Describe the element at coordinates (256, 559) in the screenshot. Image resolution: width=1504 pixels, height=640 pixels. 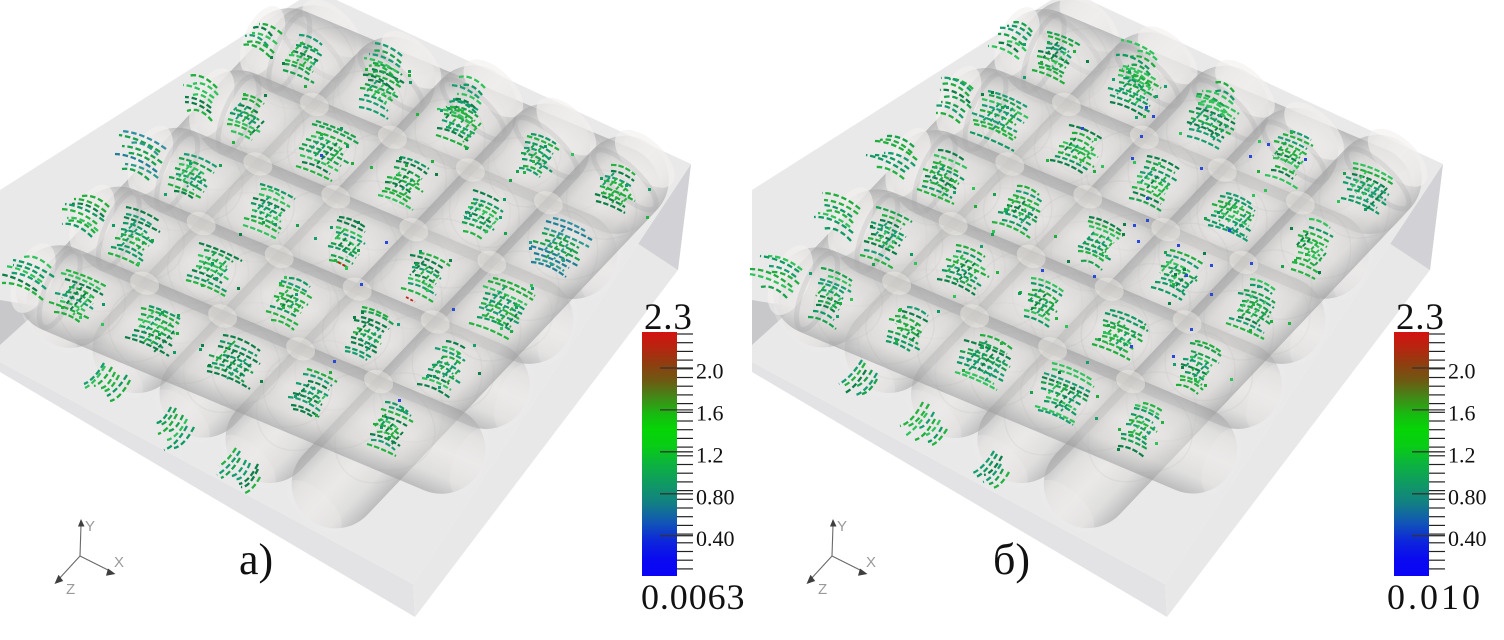
I see `svg-text: а)` at that location.